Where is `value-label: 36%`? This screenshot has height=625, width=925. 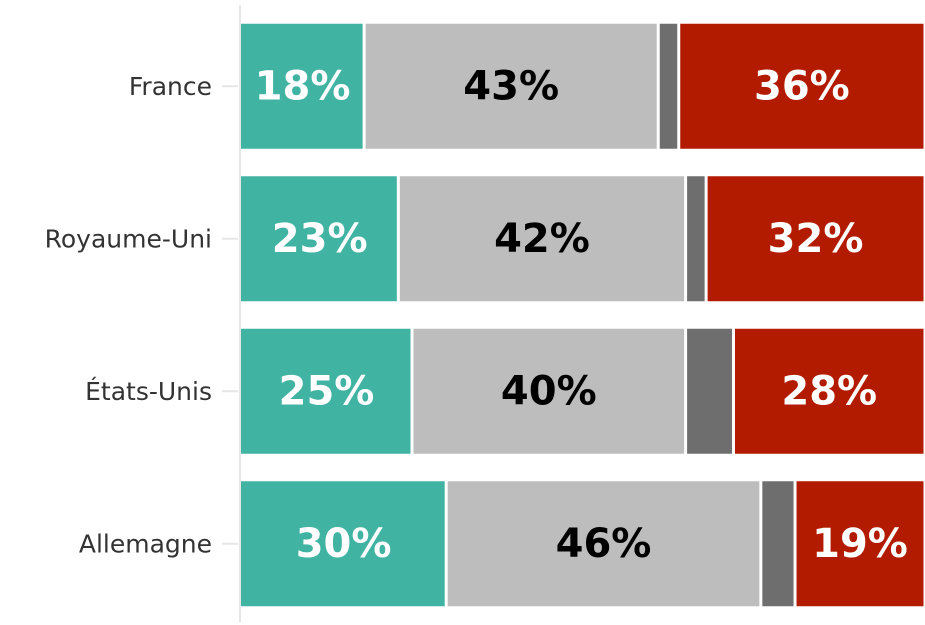
value-label: 36% is located at coordinates (802, 86).